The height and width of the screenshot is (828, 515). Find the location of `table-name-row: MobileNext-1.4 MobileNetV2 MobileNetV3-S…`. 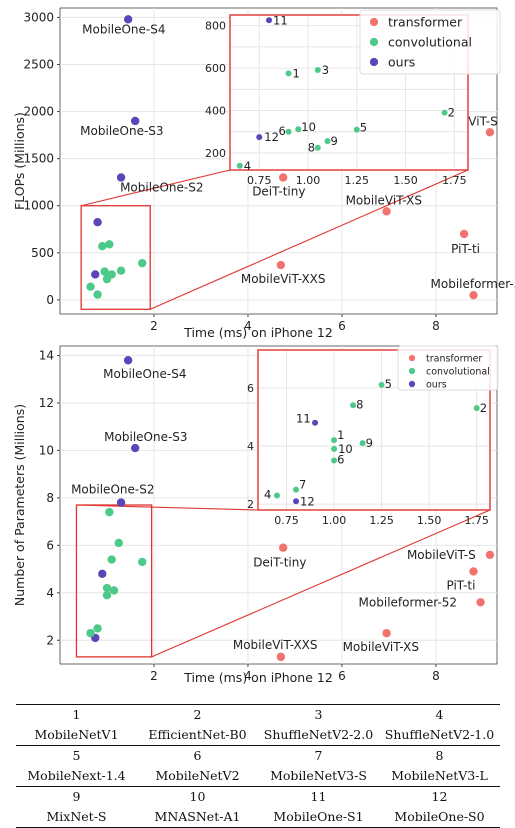

table-name-row: MobileNext-1.4 MobileNetV2 MobileNetV3-S… is located at coordinates (258, 776).